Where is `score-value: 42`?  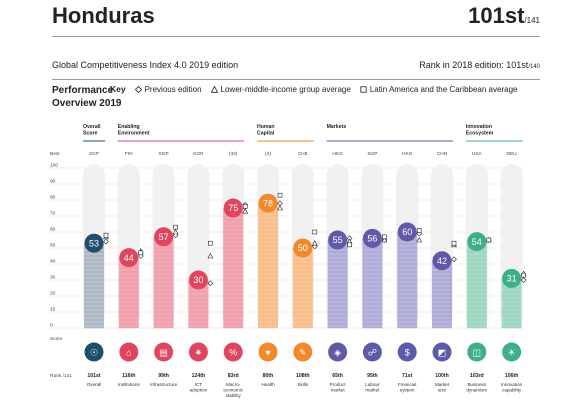
score-value: 42 is located at coordinates (442, 261).